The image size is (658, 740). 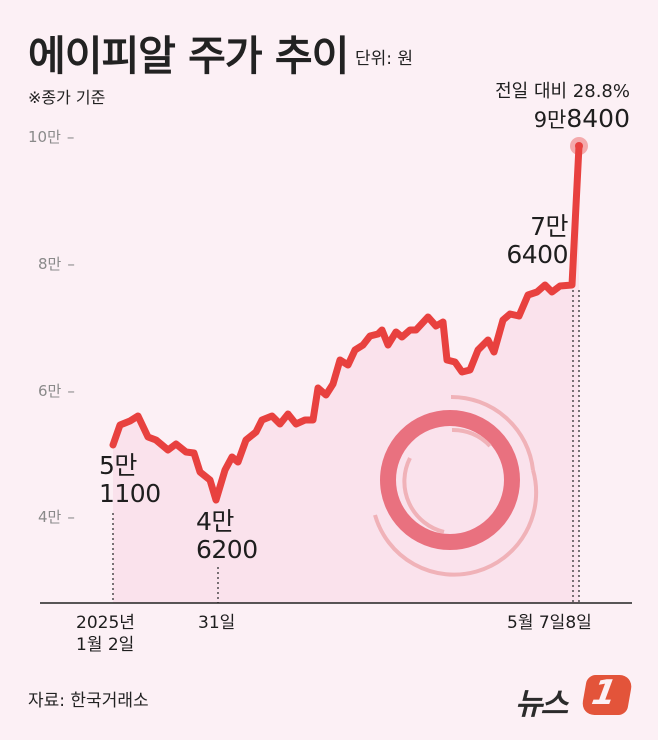 I want to click on start-value-label: 5만 1100, so click(x=130, y=480).